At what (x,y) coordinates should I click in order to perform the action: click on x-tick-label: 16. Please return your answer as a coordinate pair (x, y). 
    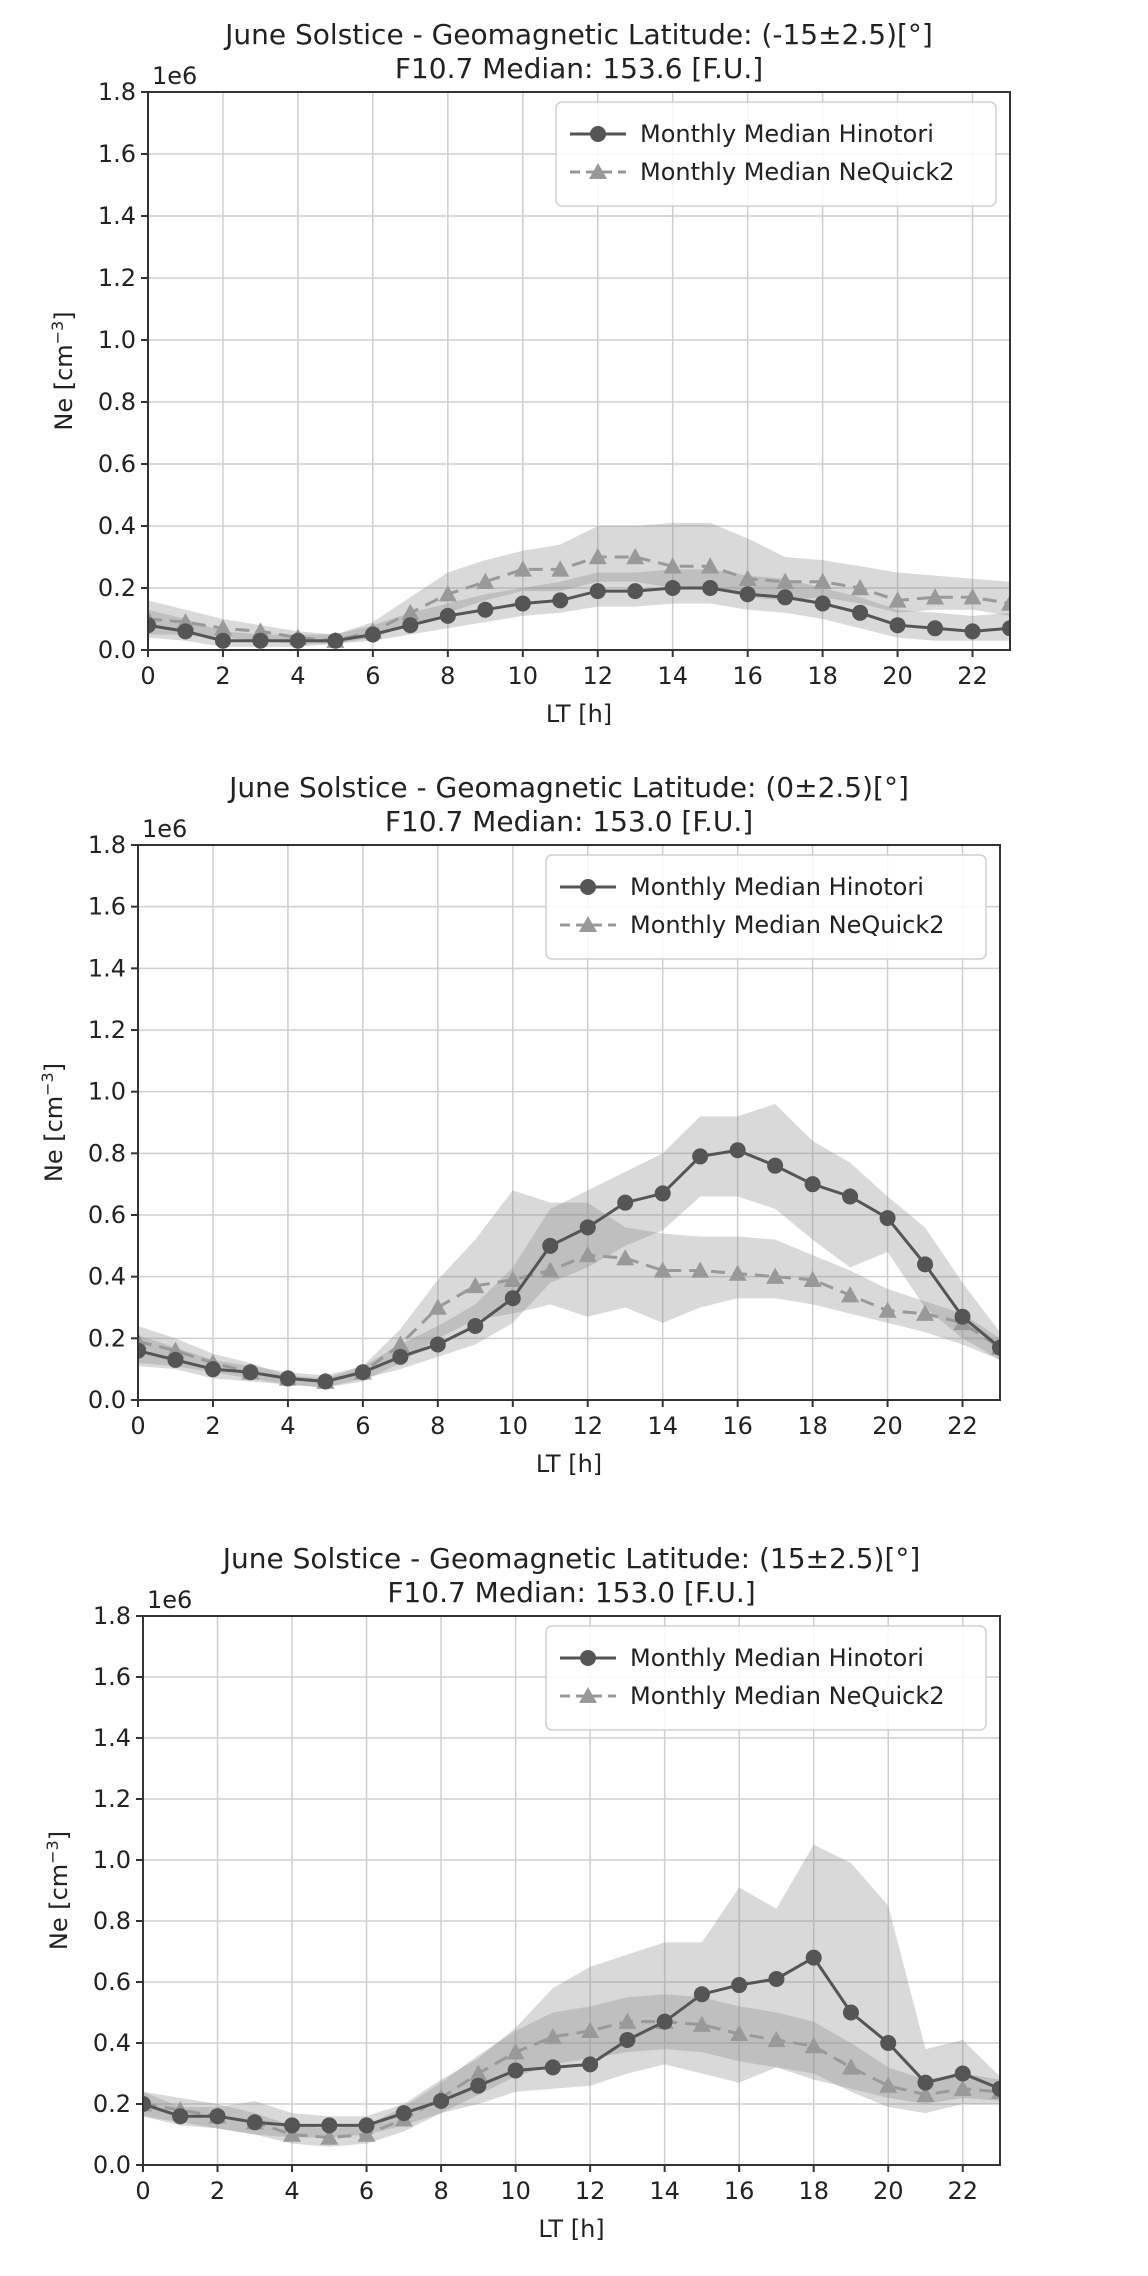
    Looking at the image, I should click on (739, 2191).